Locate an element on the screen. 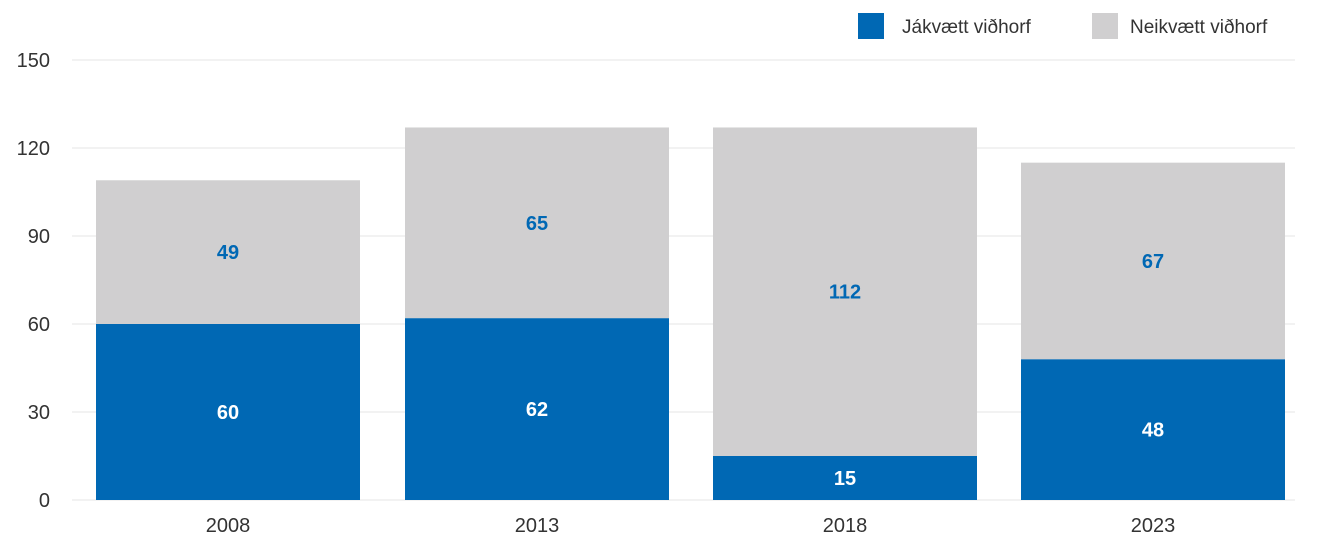 The image size is (1330, 541). y-tick-label-0: 0 is located at coordinates (44, 501).